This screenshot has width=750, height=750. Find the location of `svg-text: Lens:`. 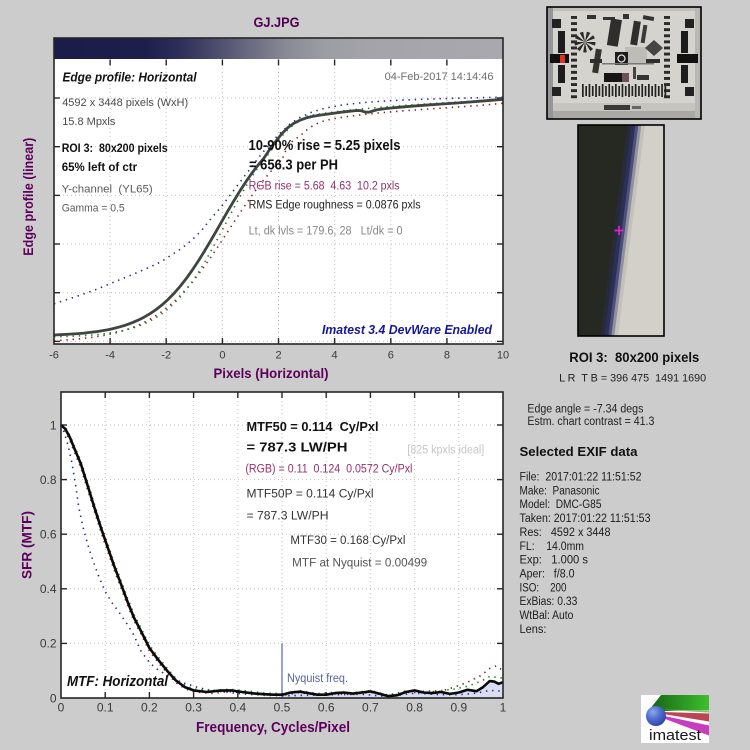

svg-text: Lens: is located at coordinates (533, 630).